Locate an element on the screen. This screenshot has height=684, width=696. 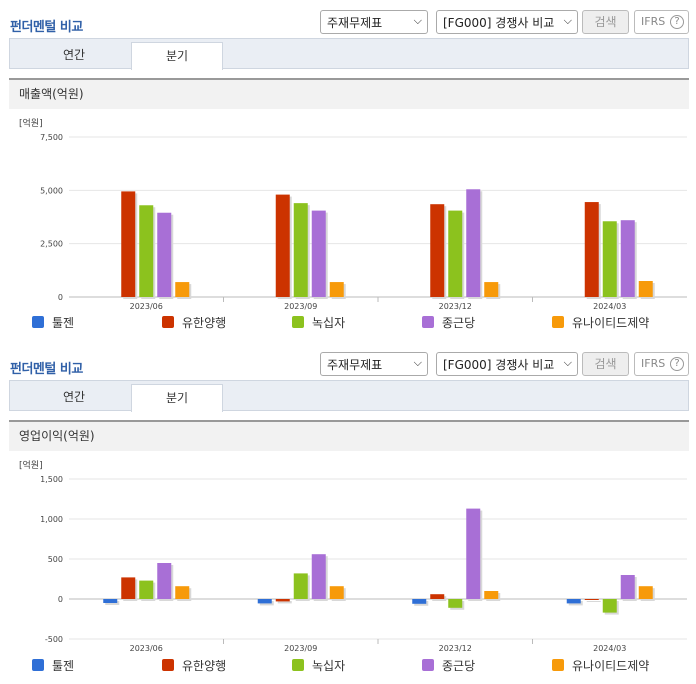
y-tick-label: -500 is located at coordinates (54, 639).